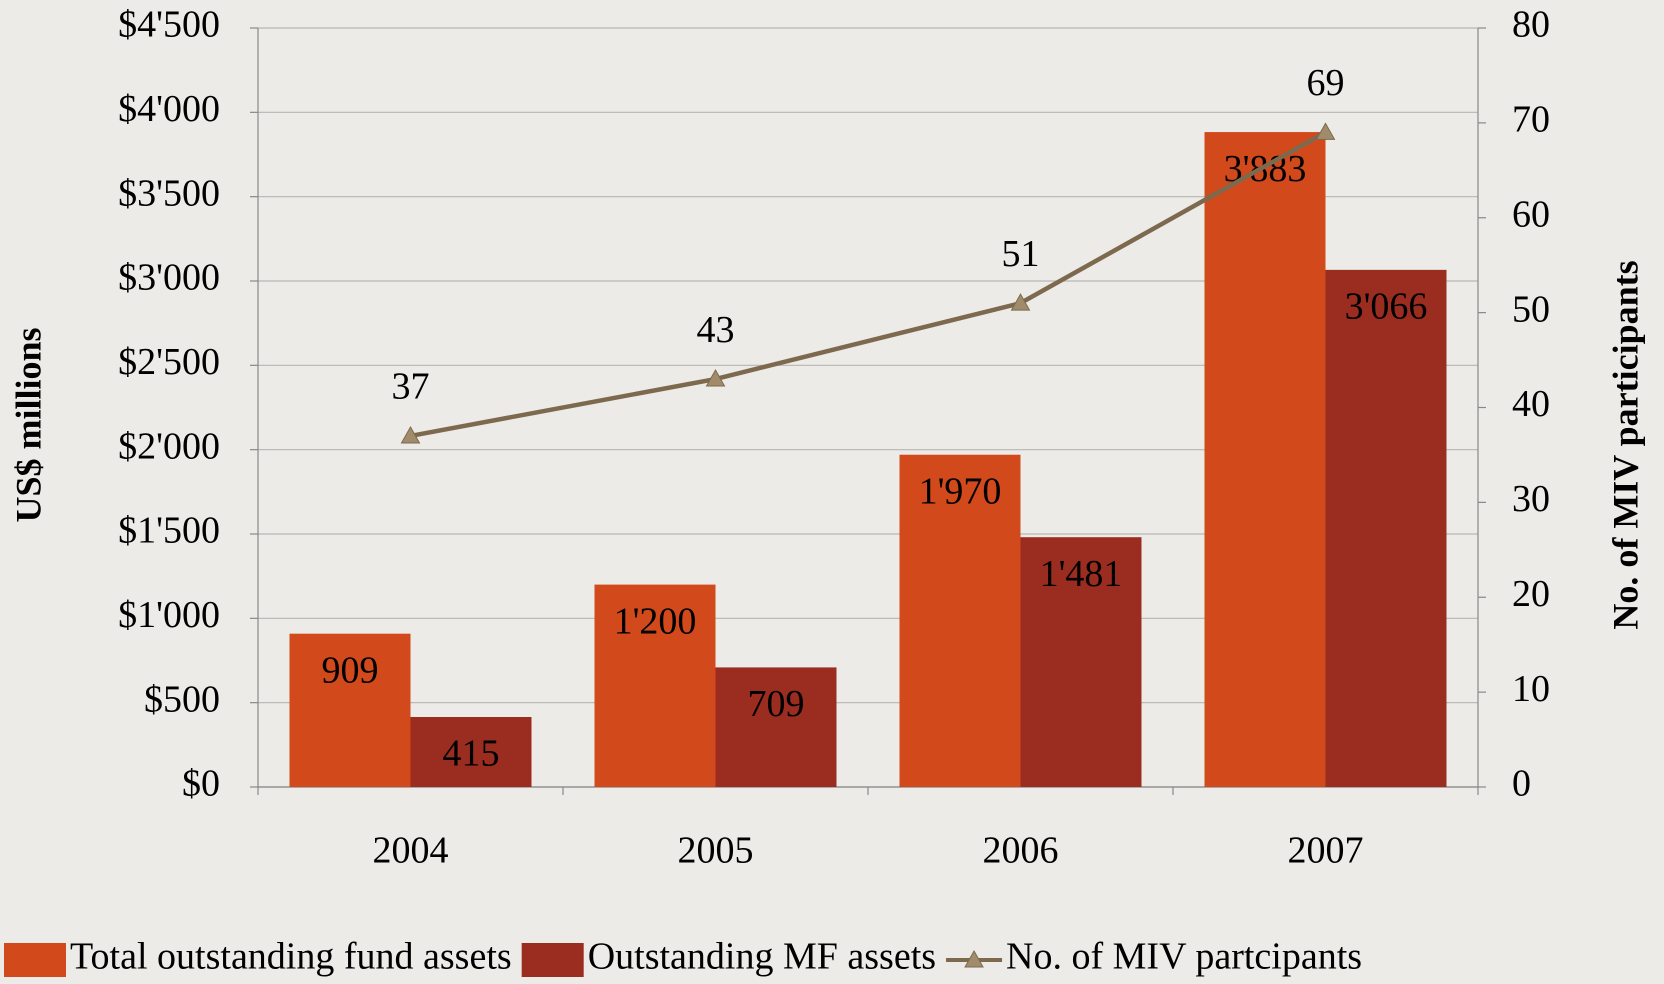 This screenshot has width=1664, height=984. I want to click on legend-label: No. of MIV partcipants, so click(1184, 957).